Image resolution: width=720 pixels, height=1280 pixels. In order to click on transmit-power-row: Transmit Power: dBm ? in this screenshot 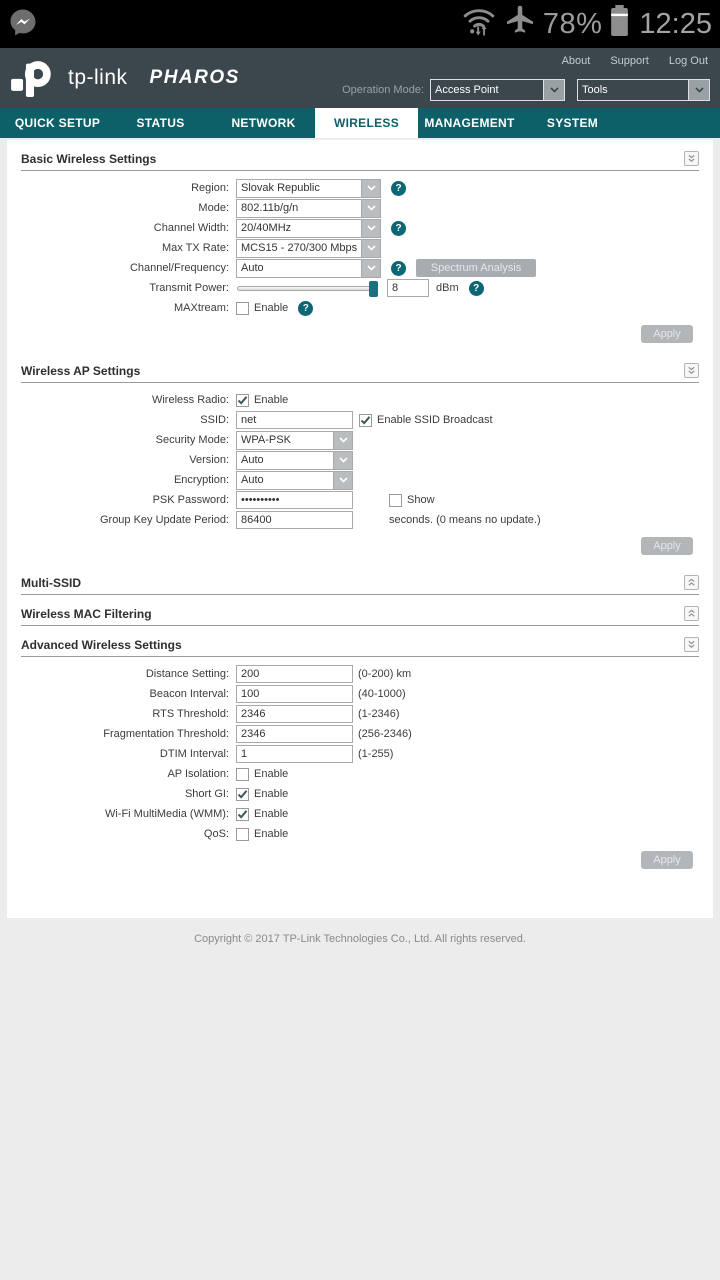, I will do `click(360, 288)`.